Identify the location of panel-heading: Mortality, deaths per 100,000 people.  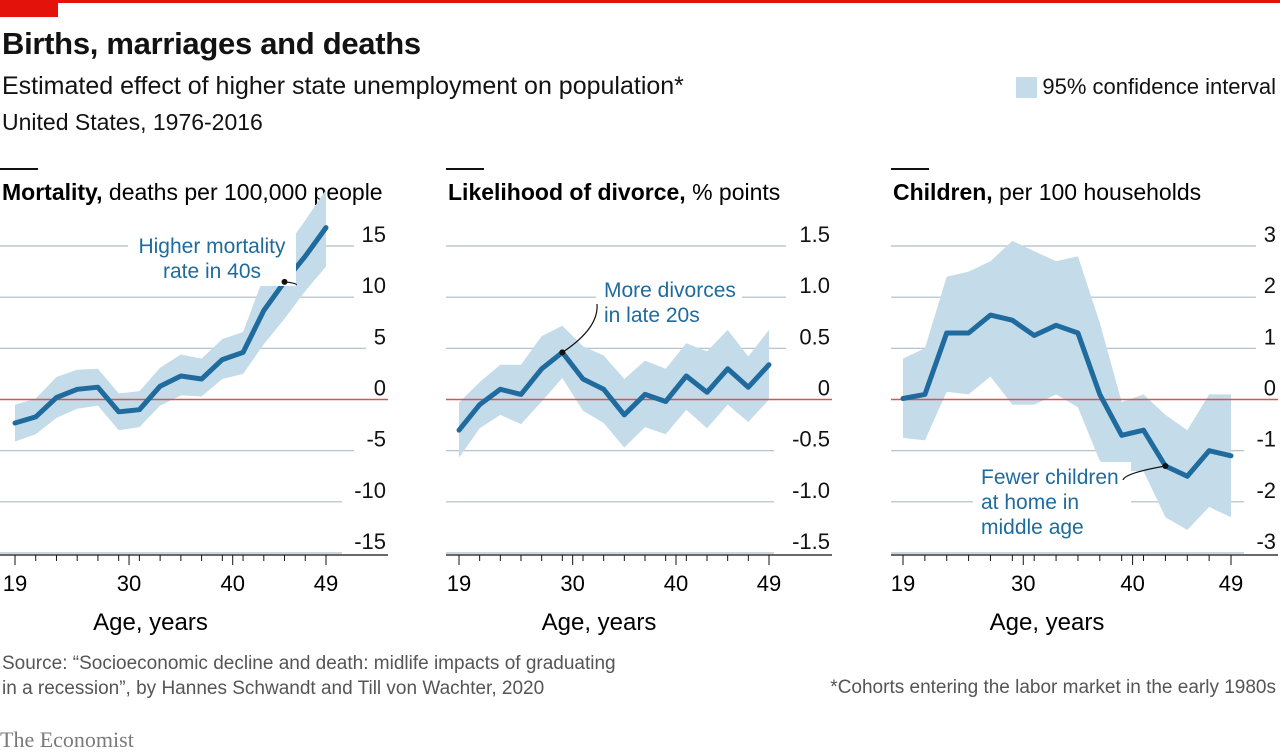
(192, 192).